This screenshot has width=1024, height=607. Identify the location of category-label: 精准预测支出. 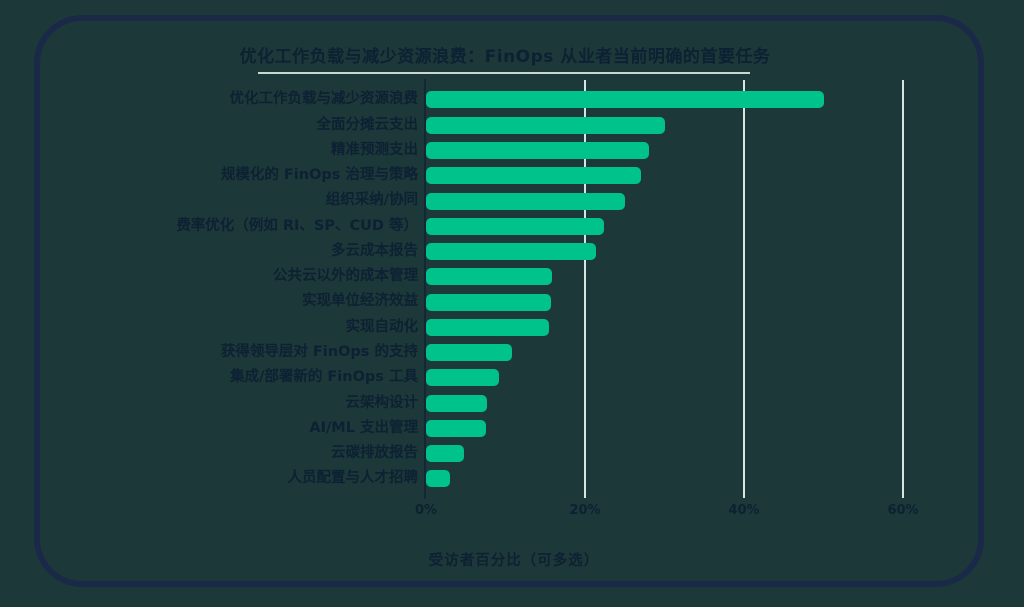
(374, 149).